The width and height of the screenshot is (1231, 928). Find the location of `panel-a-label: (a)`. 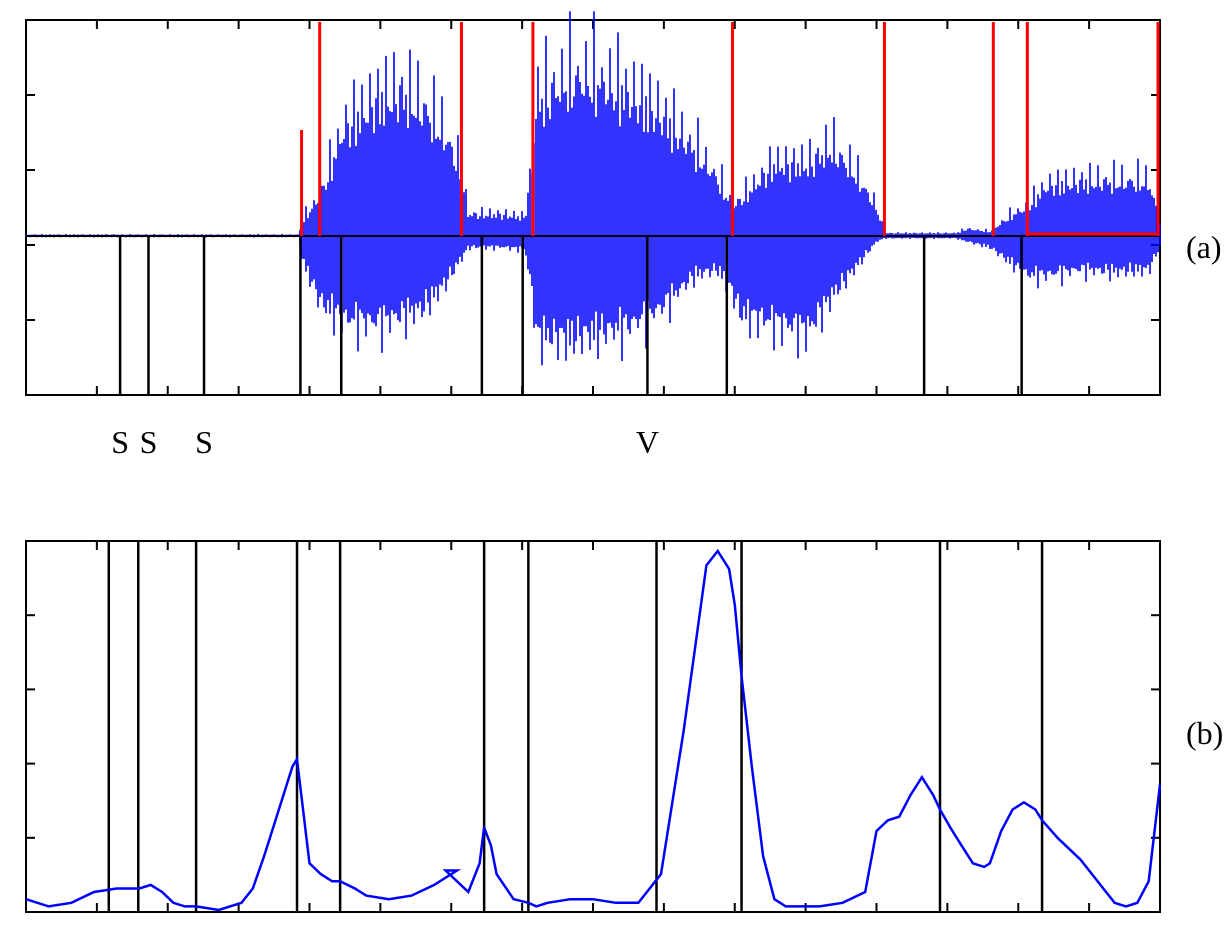

panel-a-label: (a) is located at coordinates (1204, 247).